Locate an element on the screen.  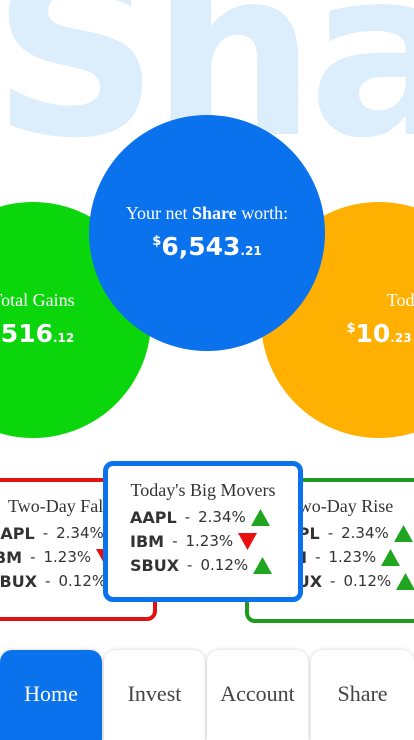
mover-row: IBM-1.23% is located at coordinates (203, 541).